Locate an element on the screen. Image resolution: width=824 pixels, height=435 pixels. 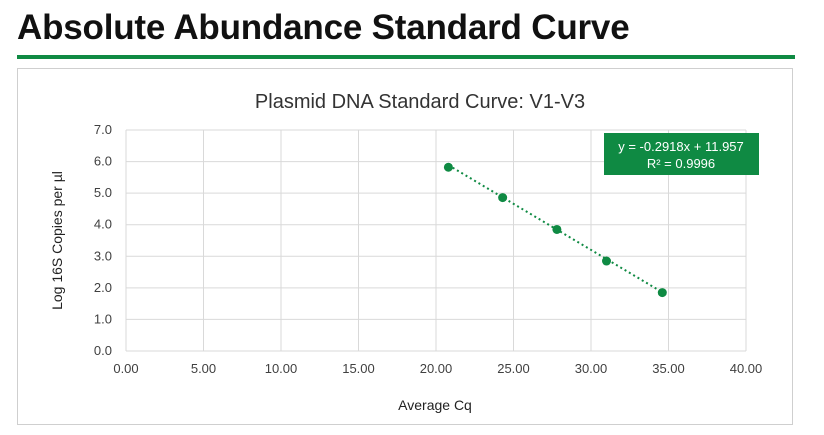
x-tick-label: 40.00 is located at coordinates (746, 368).